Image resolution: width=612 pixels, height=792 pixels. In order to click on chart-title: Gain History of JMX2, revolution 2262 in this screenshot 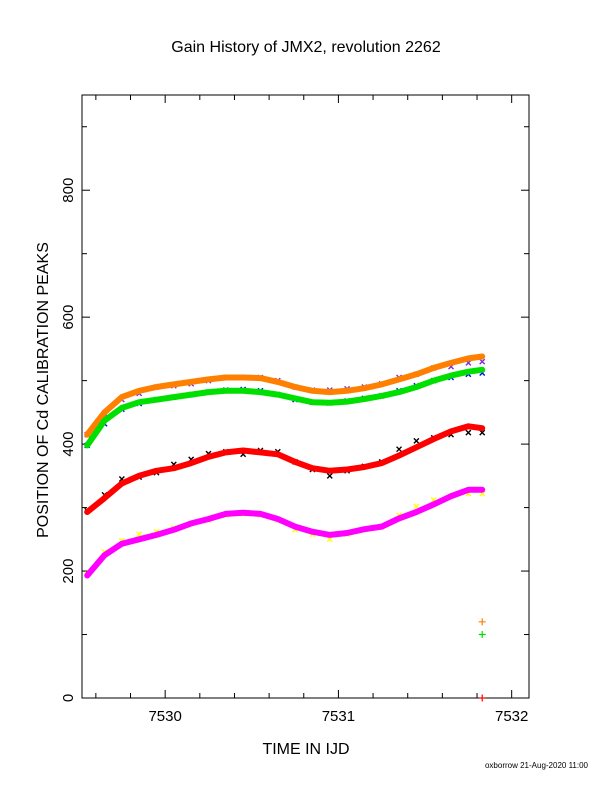, I will do `click(306, 47)`.